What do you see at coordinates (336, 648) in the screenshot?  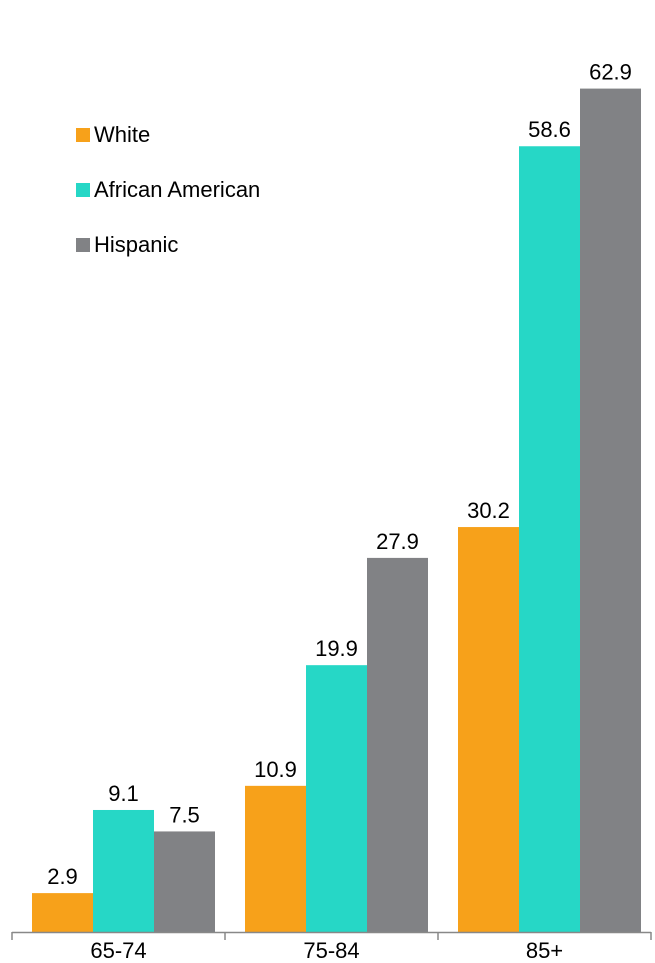 I see `value-label-african-american-75-84: 19.9` at bounding box center [336, 648].